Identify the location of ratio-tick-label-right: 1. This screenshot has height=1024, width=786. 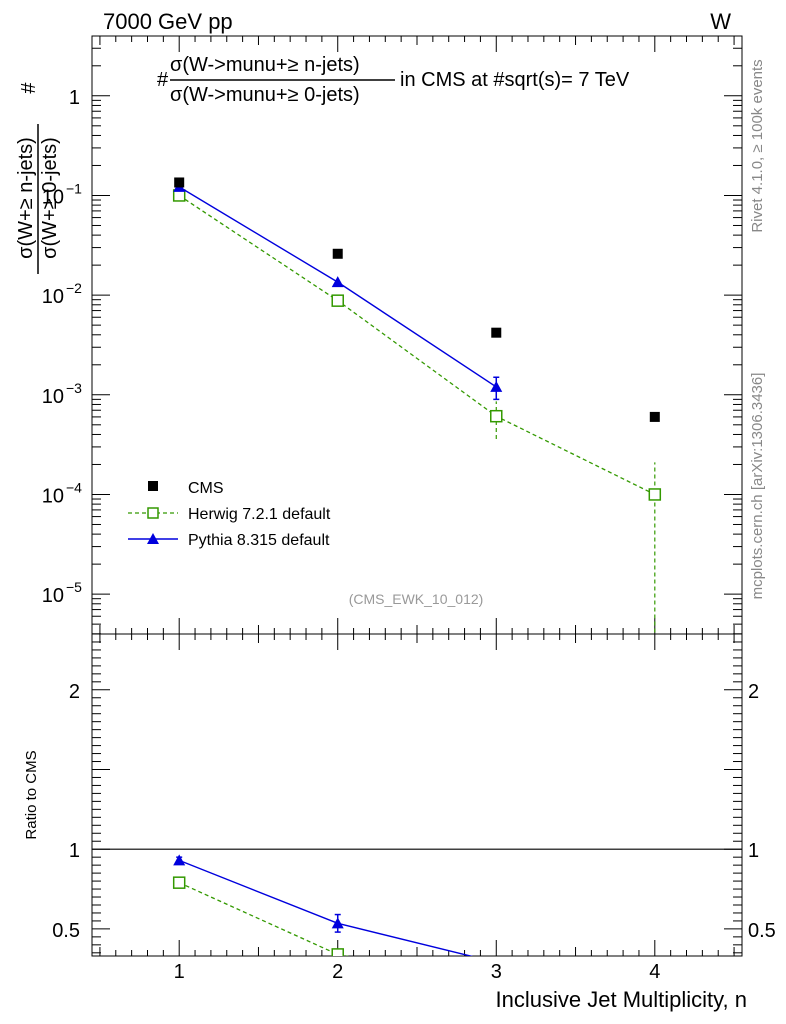
(753, 851).